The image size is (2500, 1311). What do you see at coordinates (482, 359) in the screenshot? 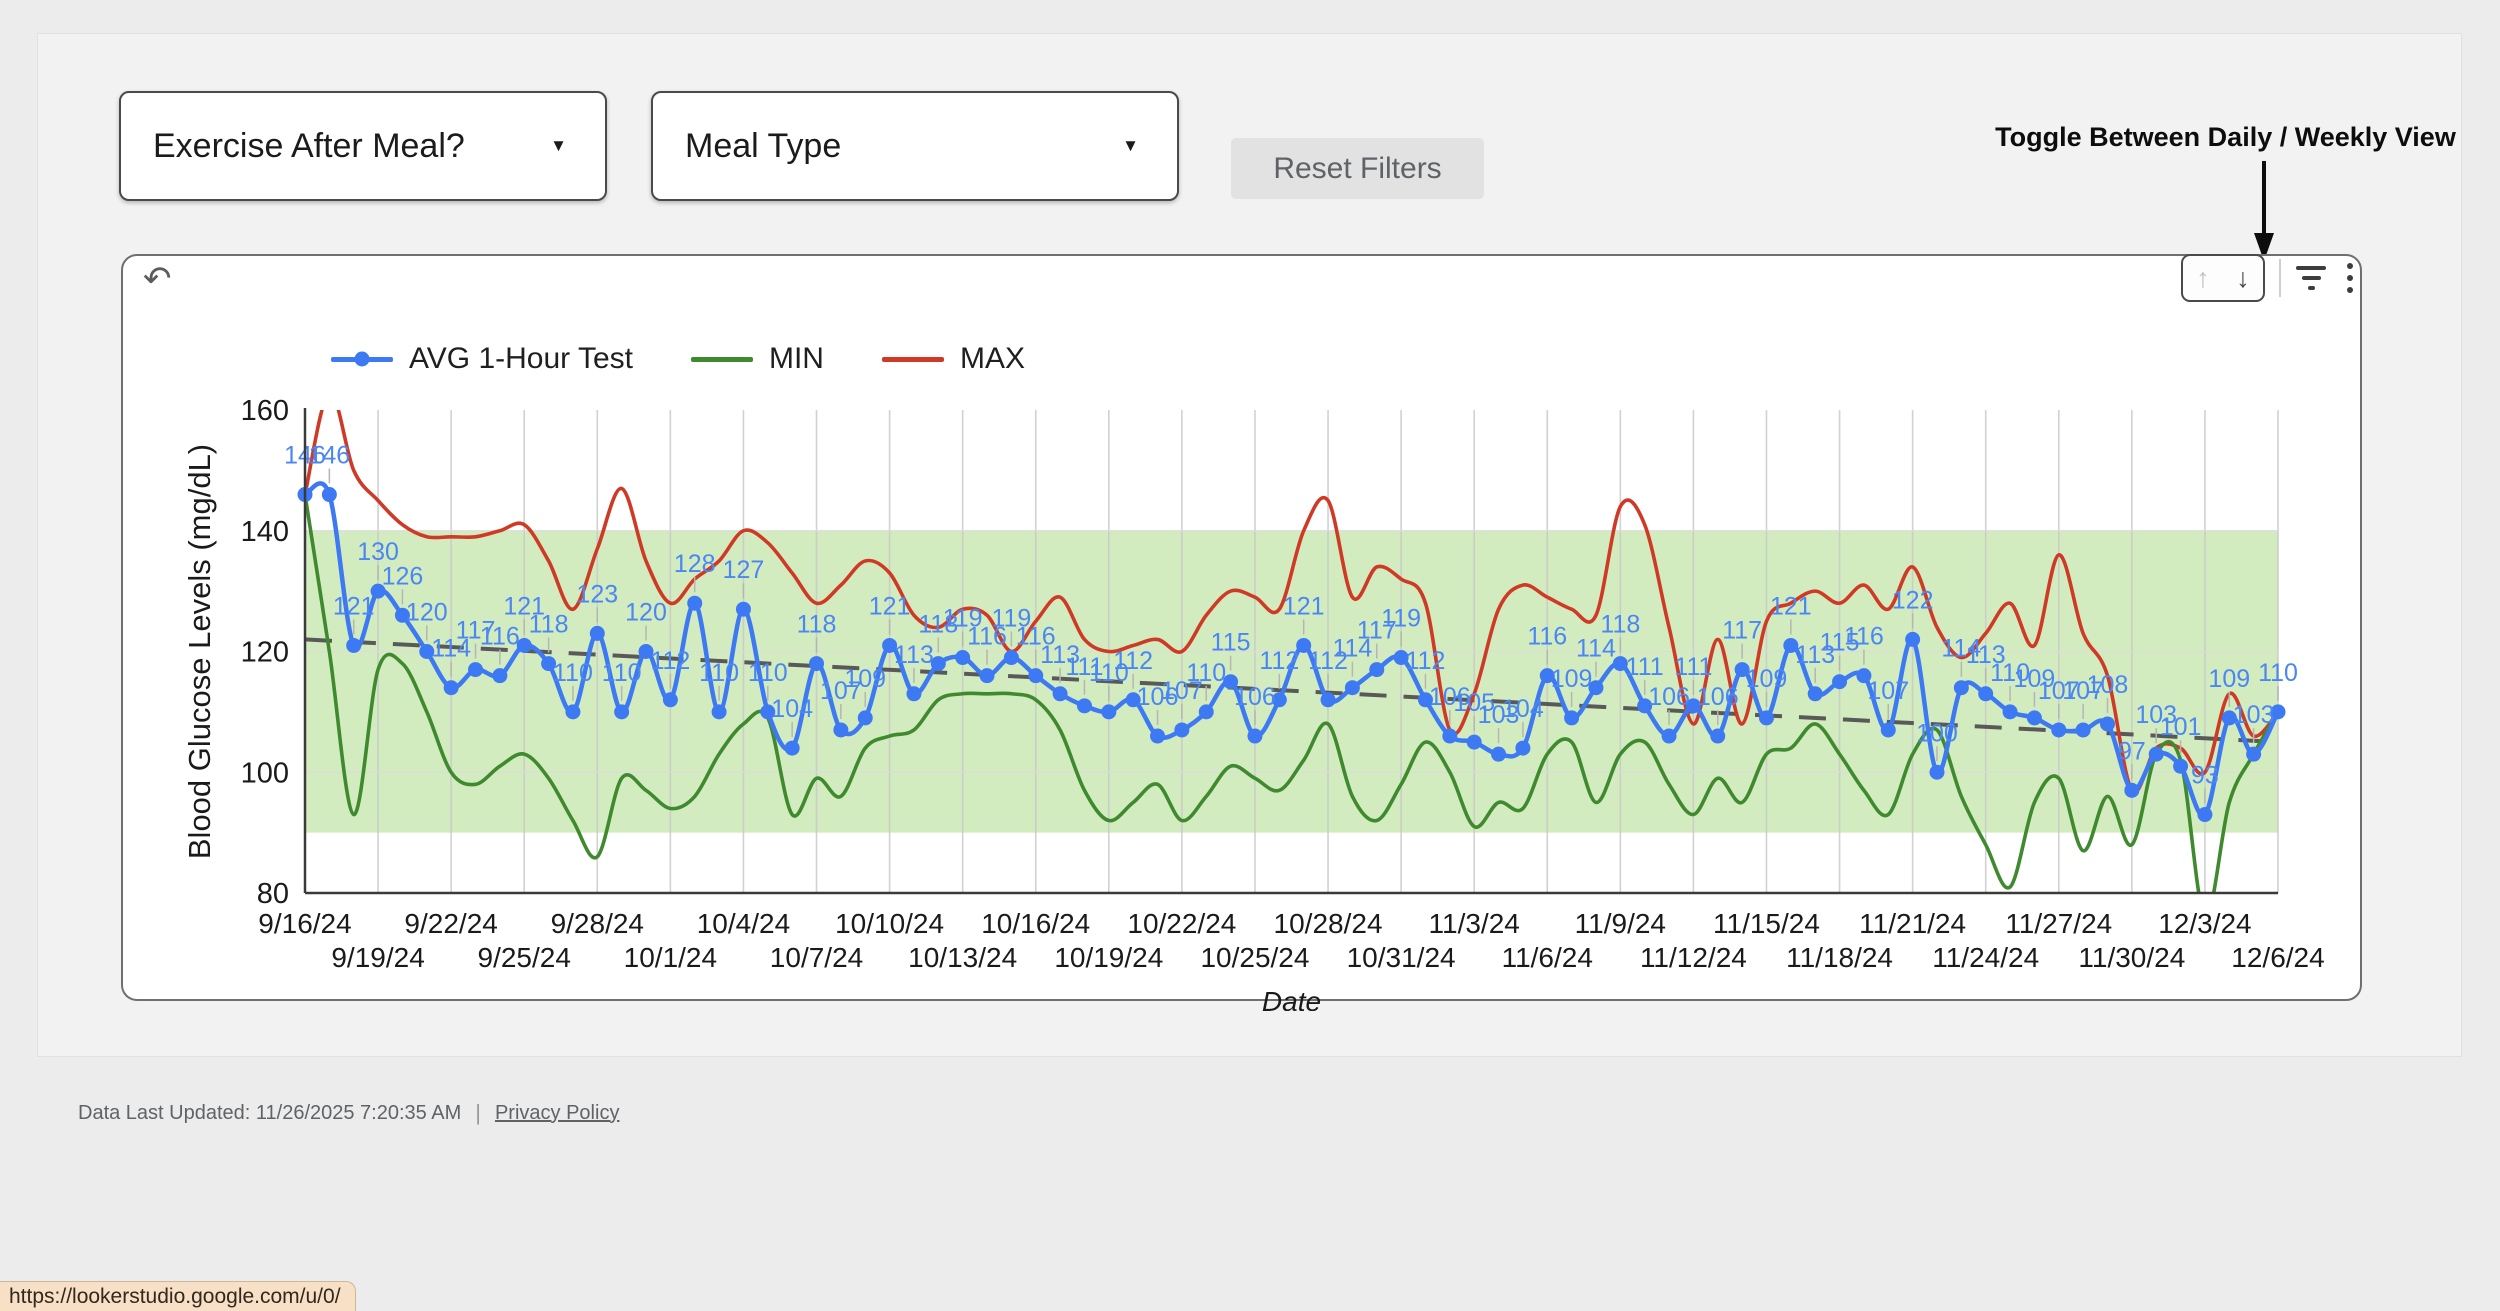
I see `legend-item-avg: AVG 1-Hour Test` at bounding box center [482, 359].